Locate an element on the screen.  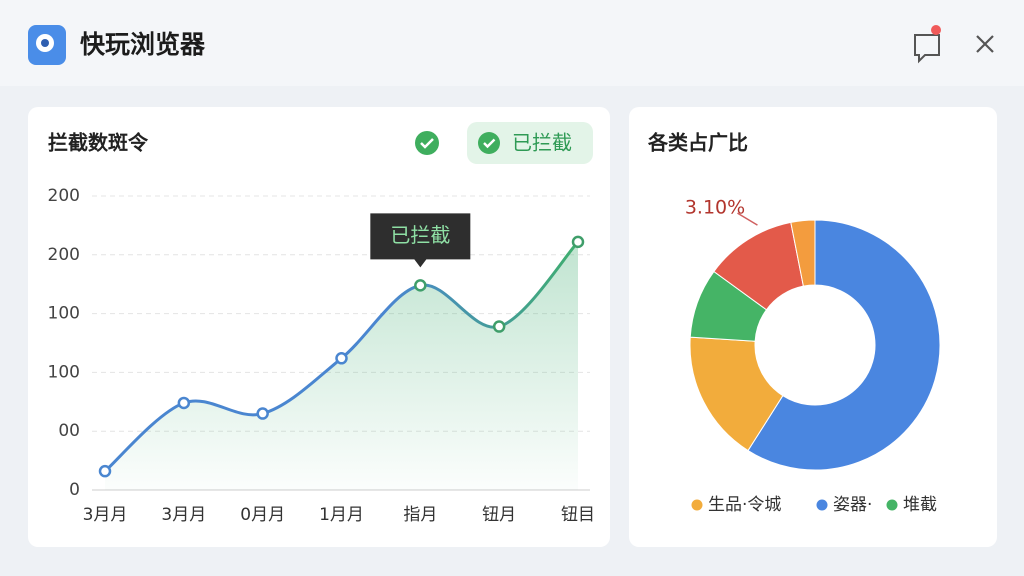
tooltip-text: 已拦截 is located at coordinates (420, 235).